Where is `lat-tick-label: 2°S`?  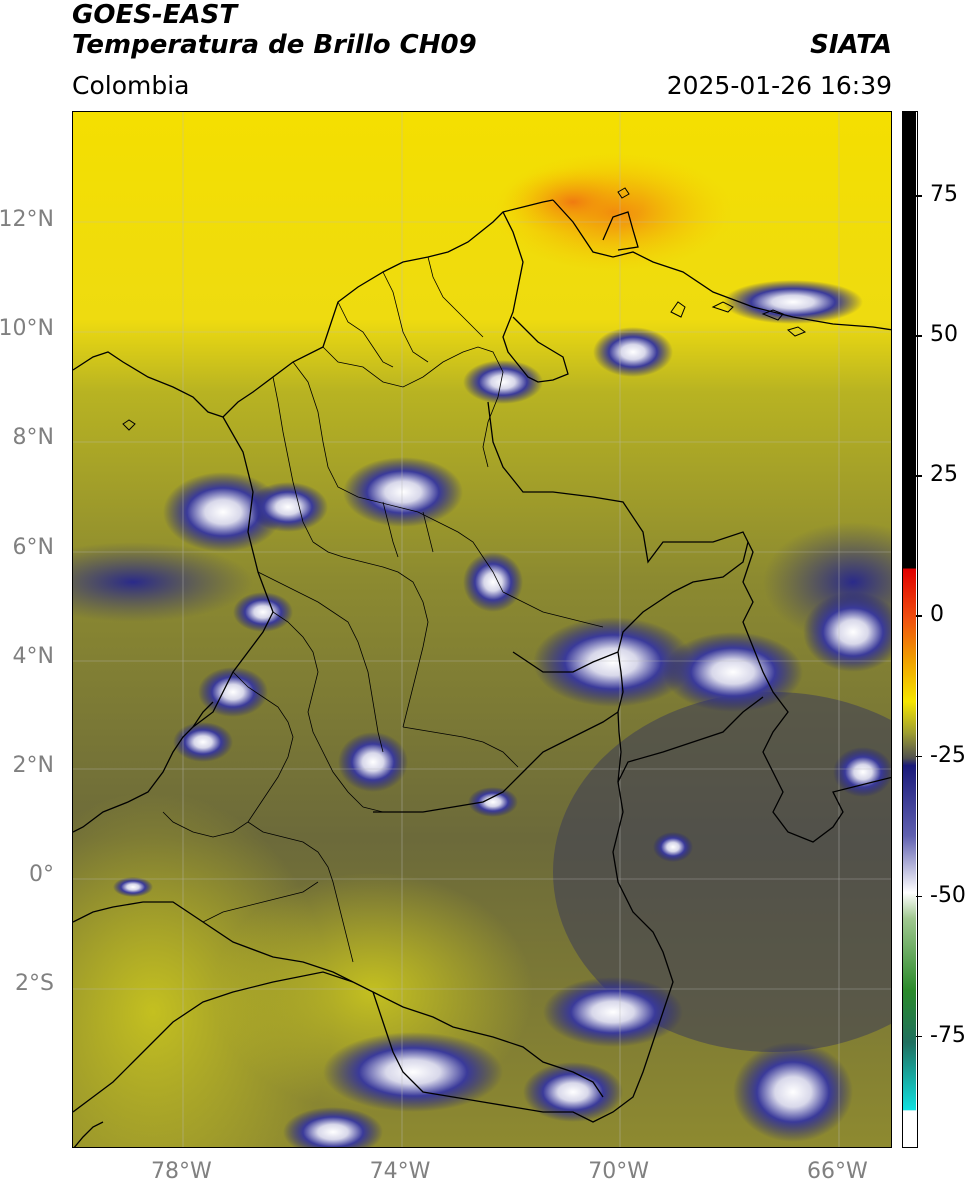
lat-tick-label: 2°S is located at coordinates (34, 984).